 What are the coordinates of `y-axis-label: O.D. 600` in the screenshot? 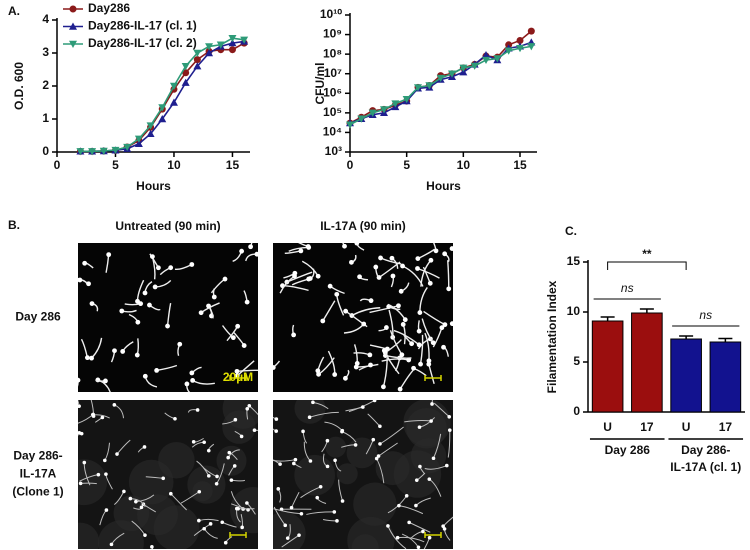 It's located at (19, 86).